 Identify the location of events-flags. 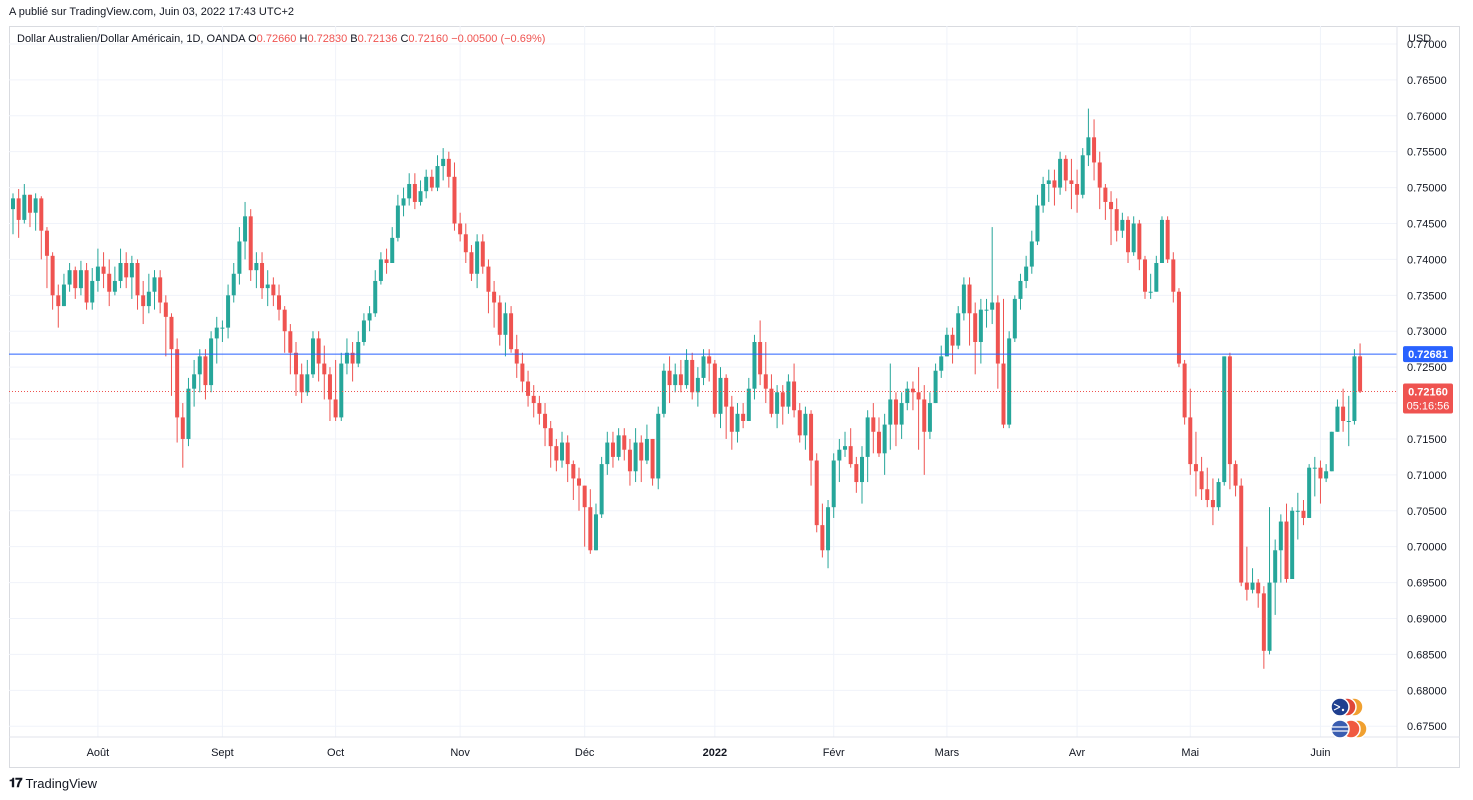
(1350, 719).